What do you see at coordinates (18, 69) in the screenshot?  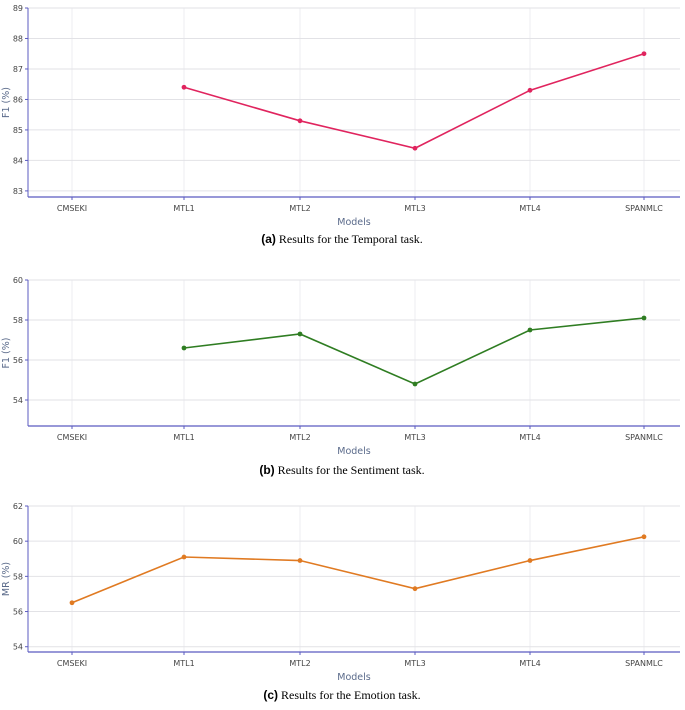 I see `y-tick-label: 87` at bounding box center [18, 69].